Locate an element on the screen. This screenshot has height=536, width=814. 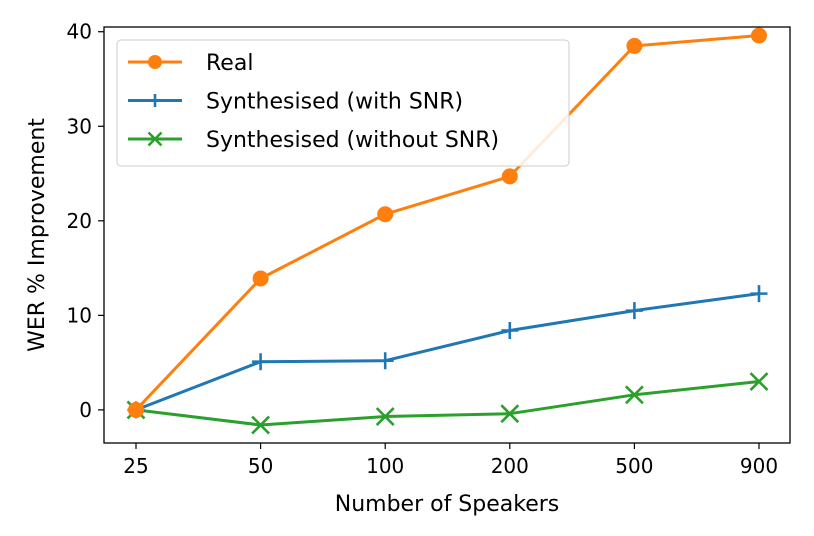
legend-item-2-label: Synthesised (with SNR) is located at coordinates (334, 102).